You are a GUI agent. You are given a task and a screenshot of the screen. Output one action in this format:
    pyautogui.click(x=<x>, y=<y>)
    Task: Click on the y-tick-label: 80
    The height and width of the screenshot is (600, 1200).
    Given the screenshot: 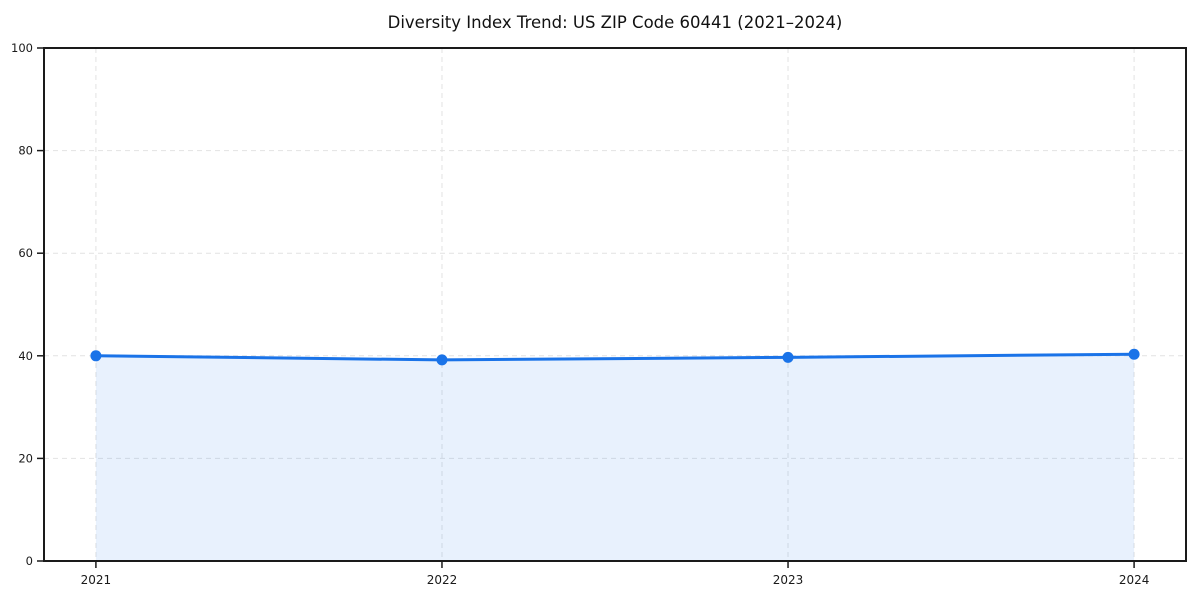 What is the action you would take?
    pyautogui.click(x=25, y=151)
    